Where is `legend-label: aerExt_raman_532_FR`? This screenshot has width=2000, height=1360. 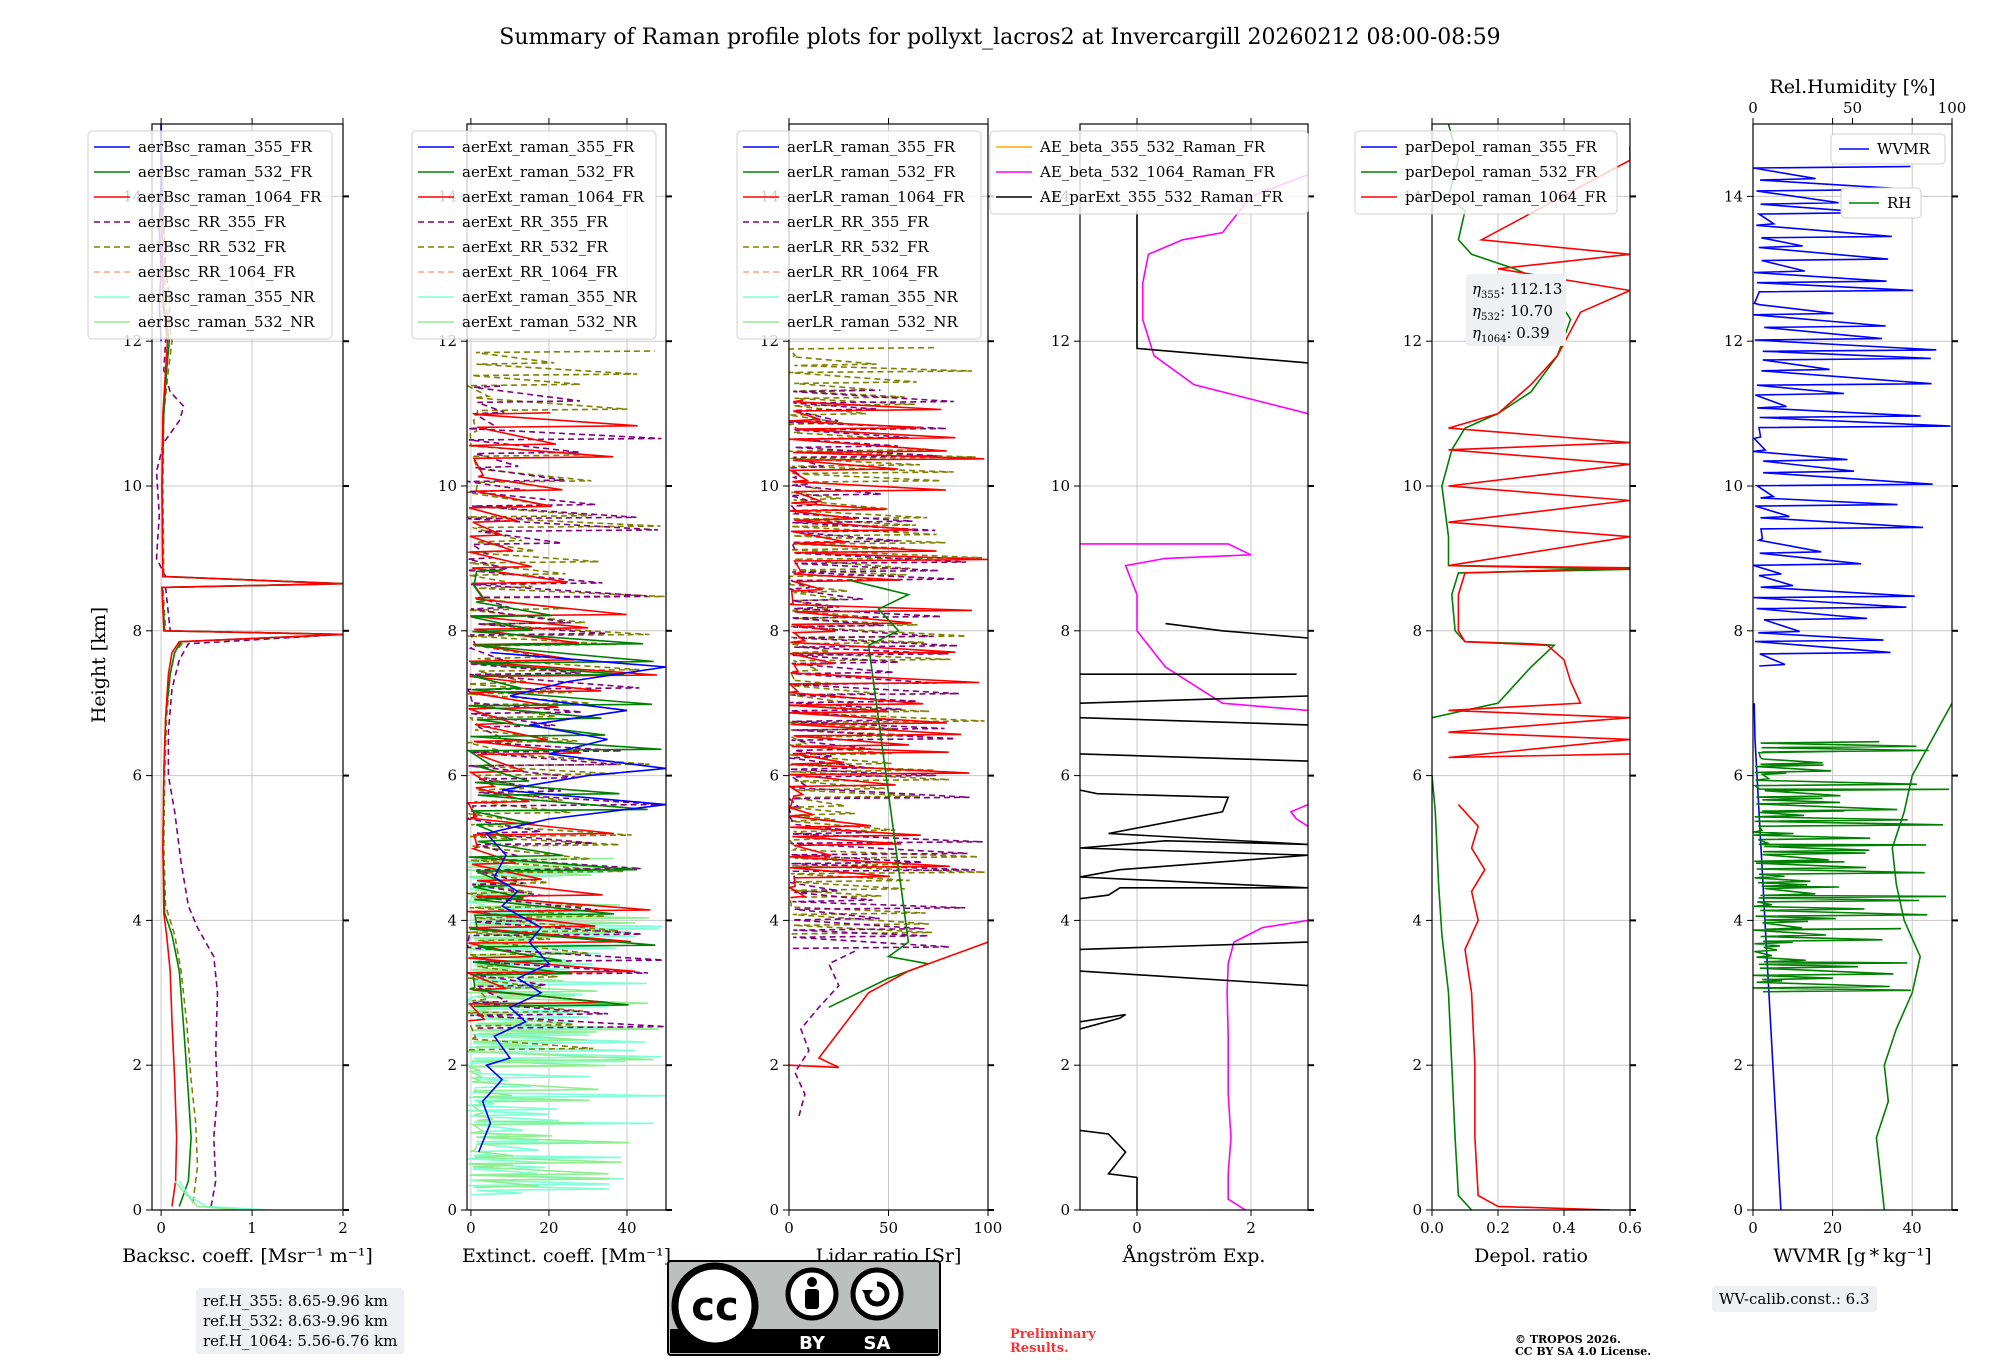
legend-label: aerExt_raman_532_FR is located at coordinates (548, 172).